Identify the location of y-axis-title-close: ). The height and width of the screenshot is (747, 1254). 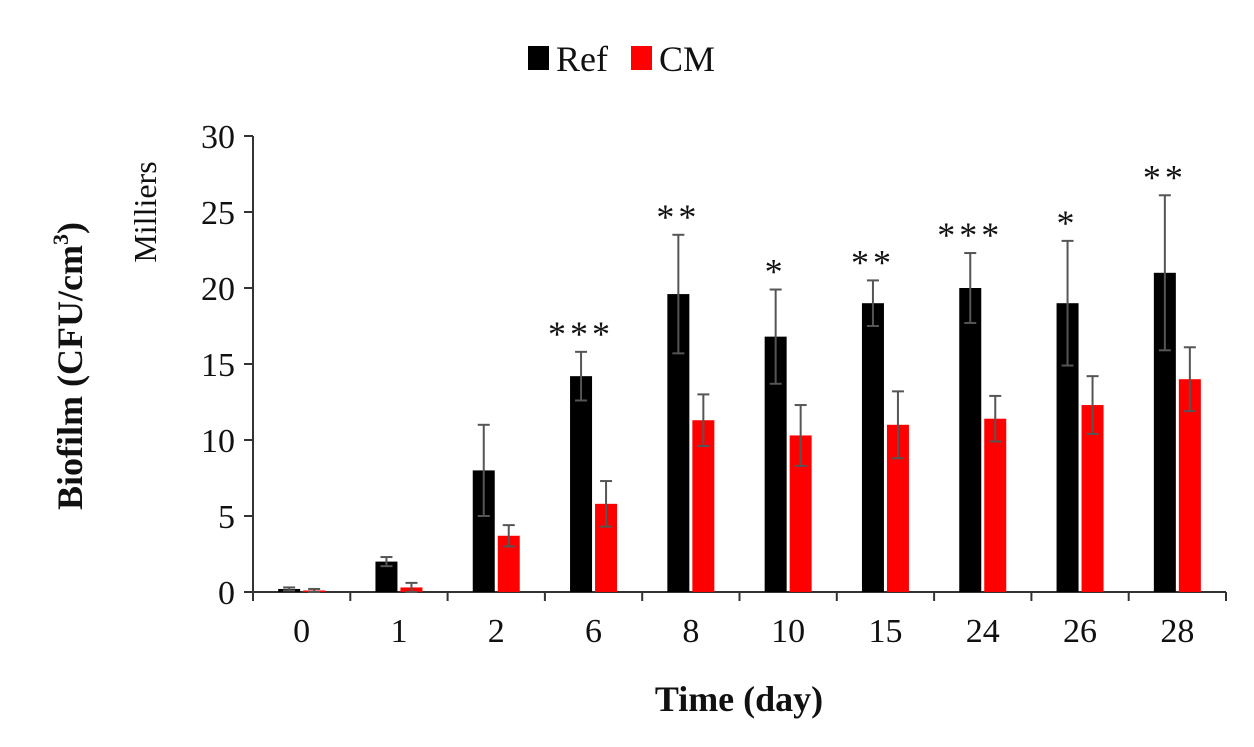
(70, 228).